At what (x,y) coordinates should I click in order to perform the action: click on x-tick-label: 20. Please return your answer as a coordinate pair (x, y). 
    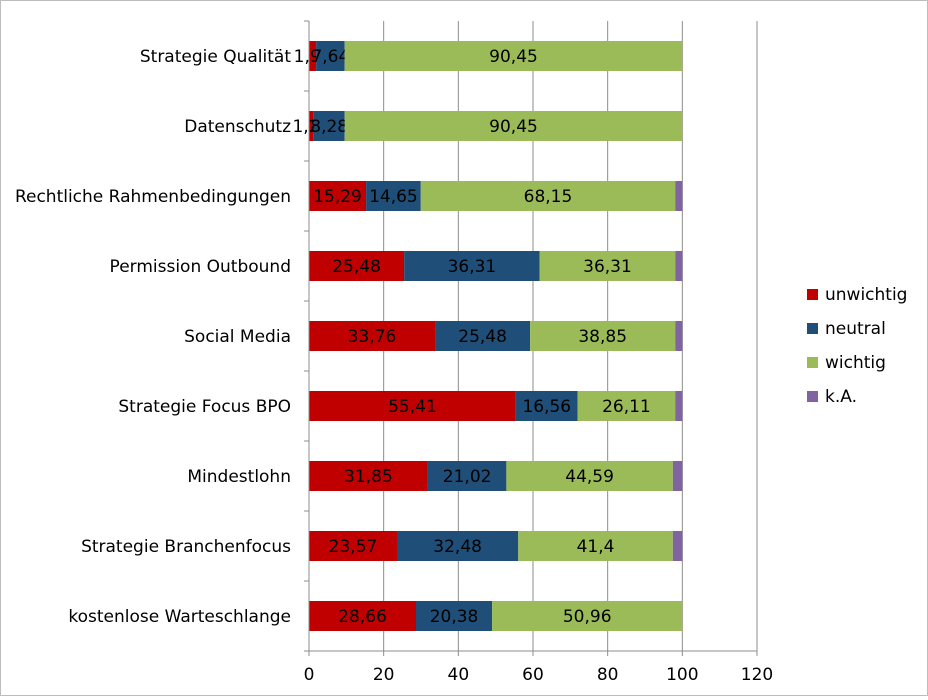
    Looking at the image, I should click on (384, 675).